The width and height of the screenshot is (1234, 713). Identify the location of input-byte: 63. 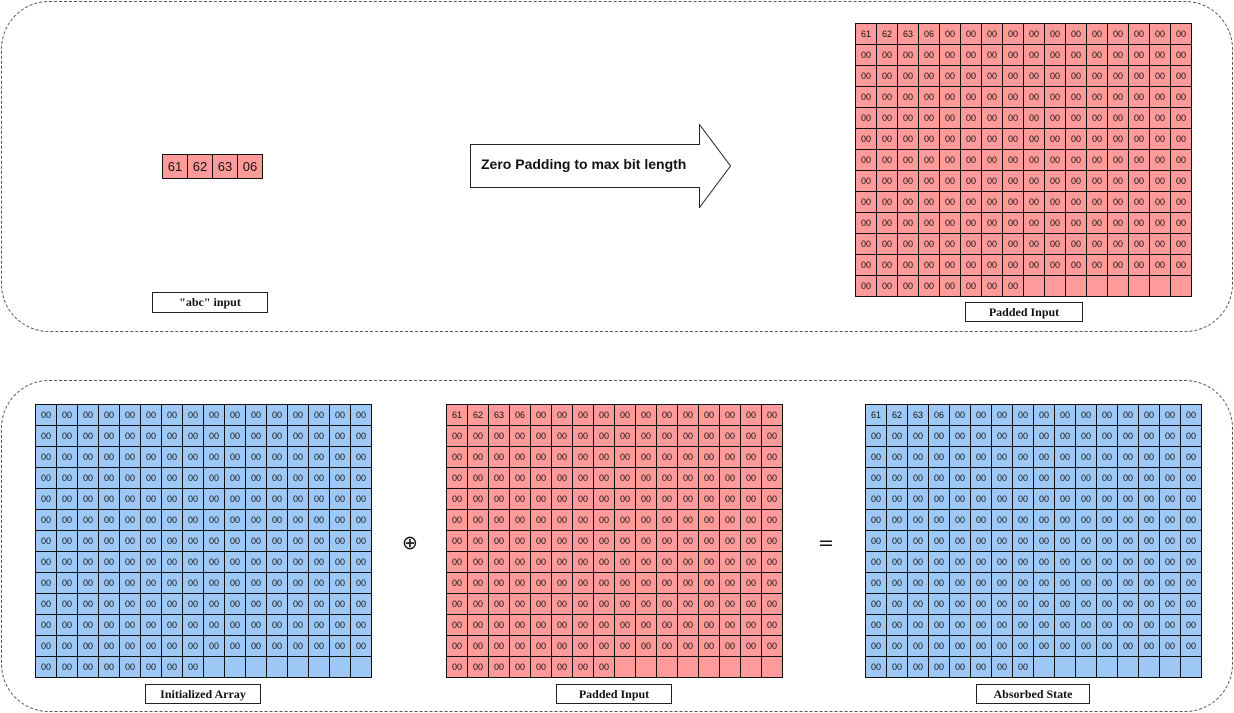
(225, 167).